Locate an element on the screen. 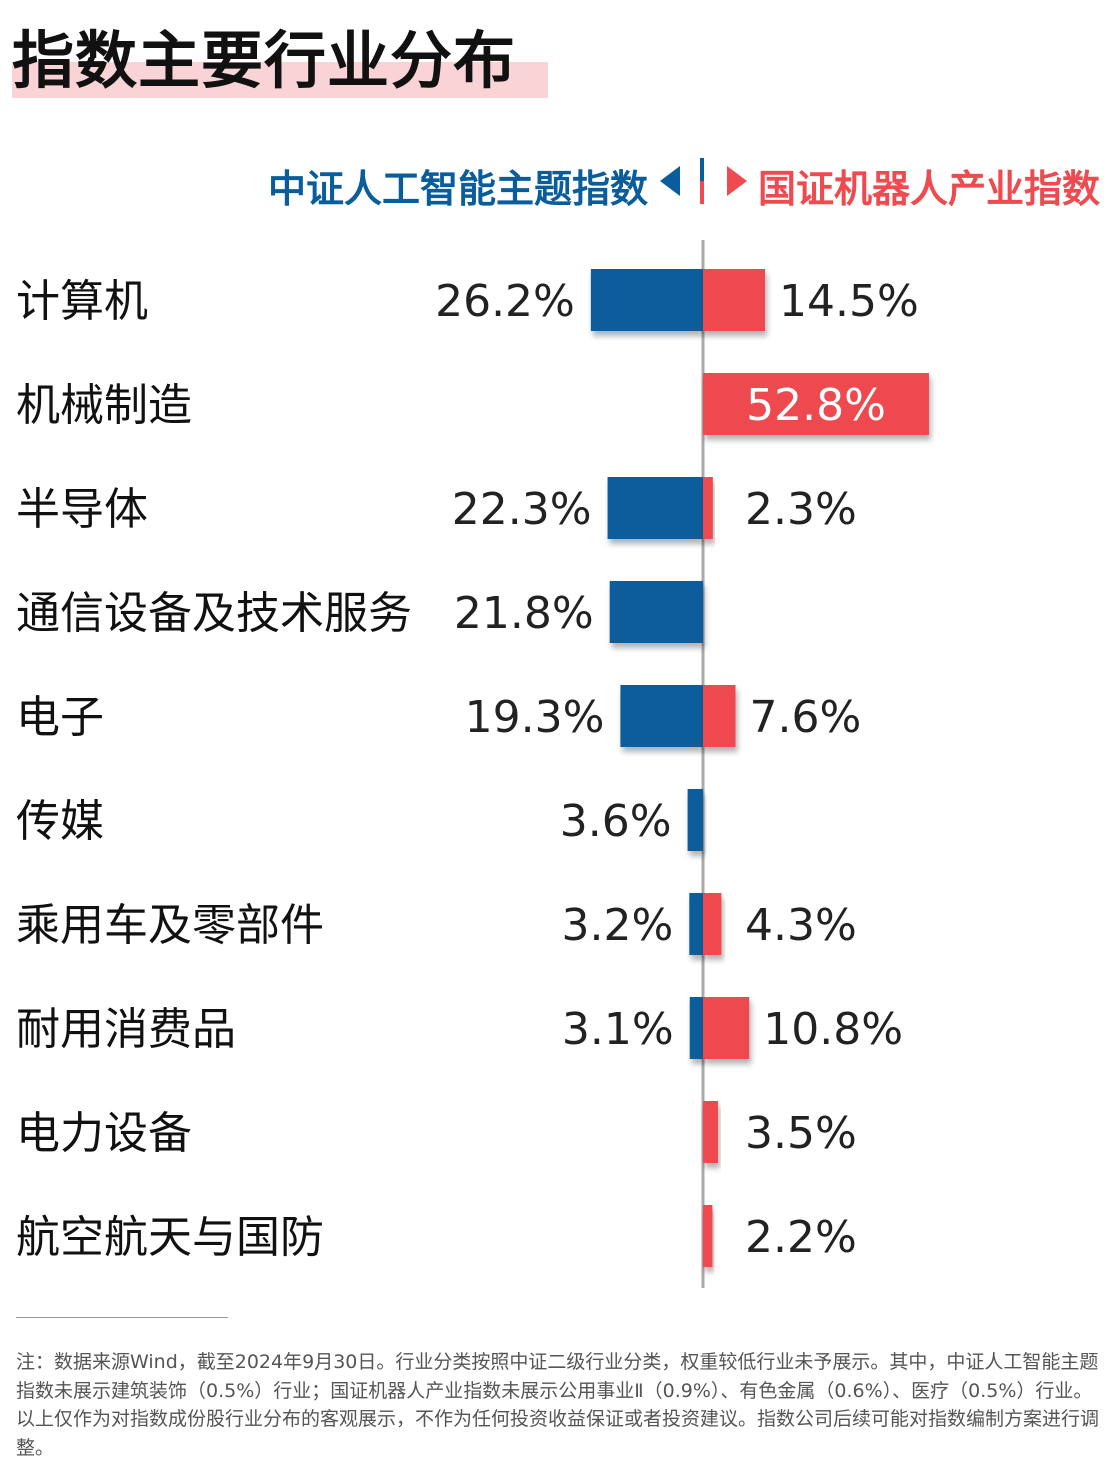  value-label-left: 3.6% is located at coordinates (616, 821).